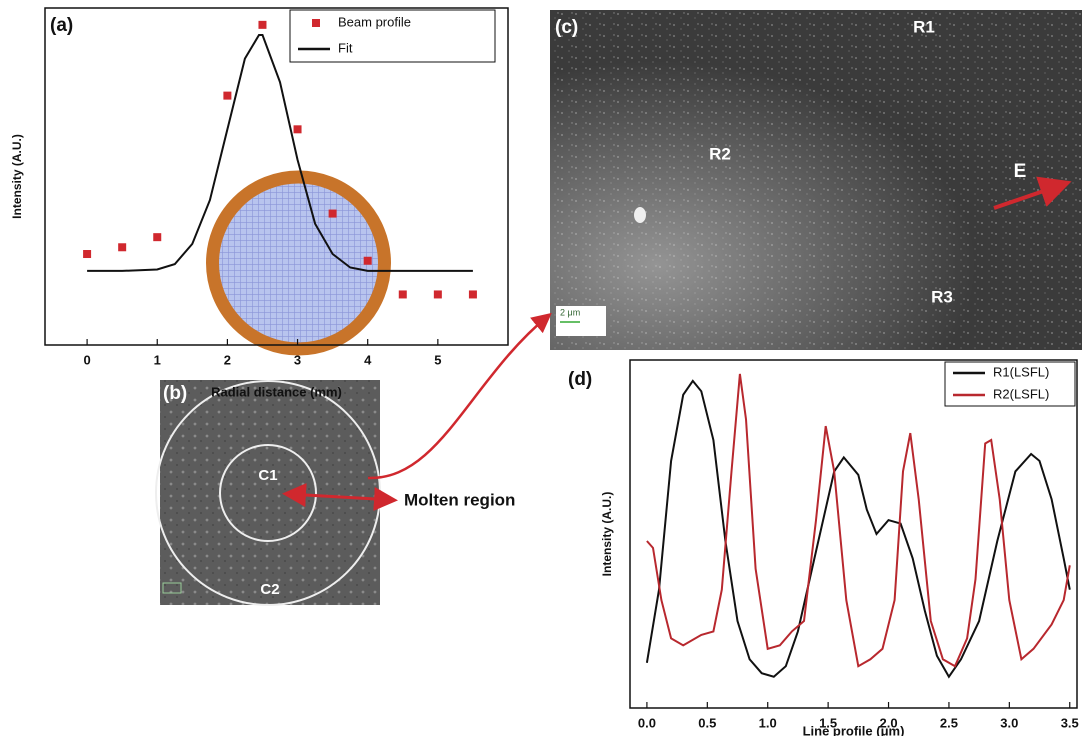  Describe the element at coordinates (942, 296) in the screenshot. I see `region-label: R3` at that location.